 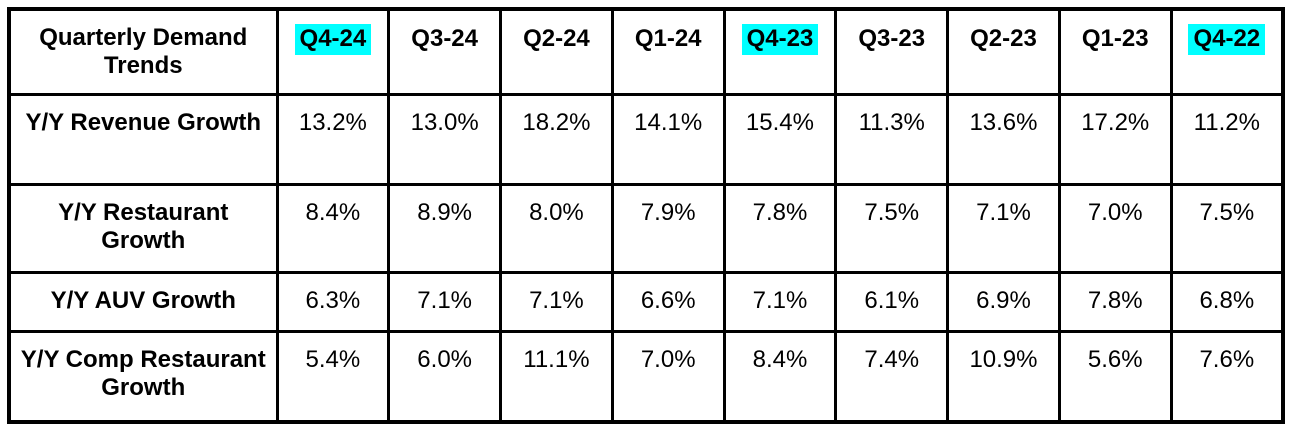 What do you see at coordinates (892, 139) in the screenshot?
I see `cell-value: 11.3%` at bounding box center [892, 139].